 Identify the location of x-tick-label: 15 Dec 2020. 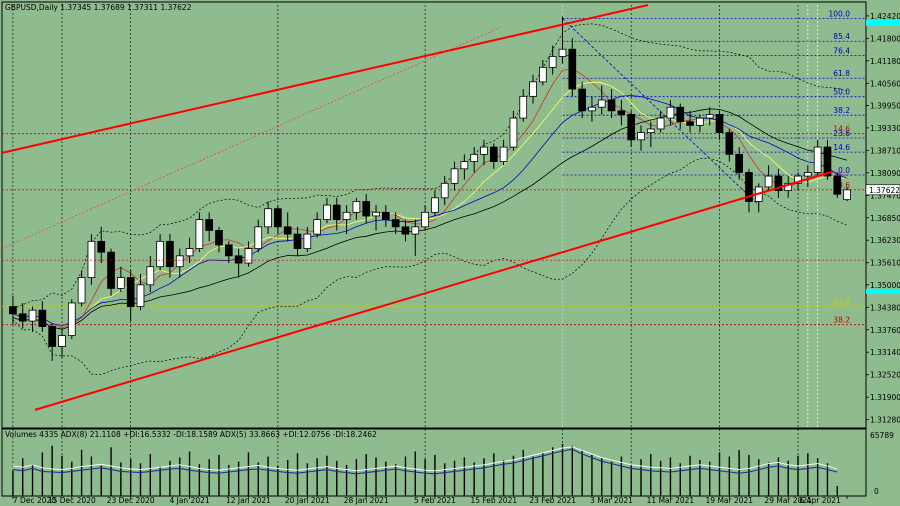
(72, 500).